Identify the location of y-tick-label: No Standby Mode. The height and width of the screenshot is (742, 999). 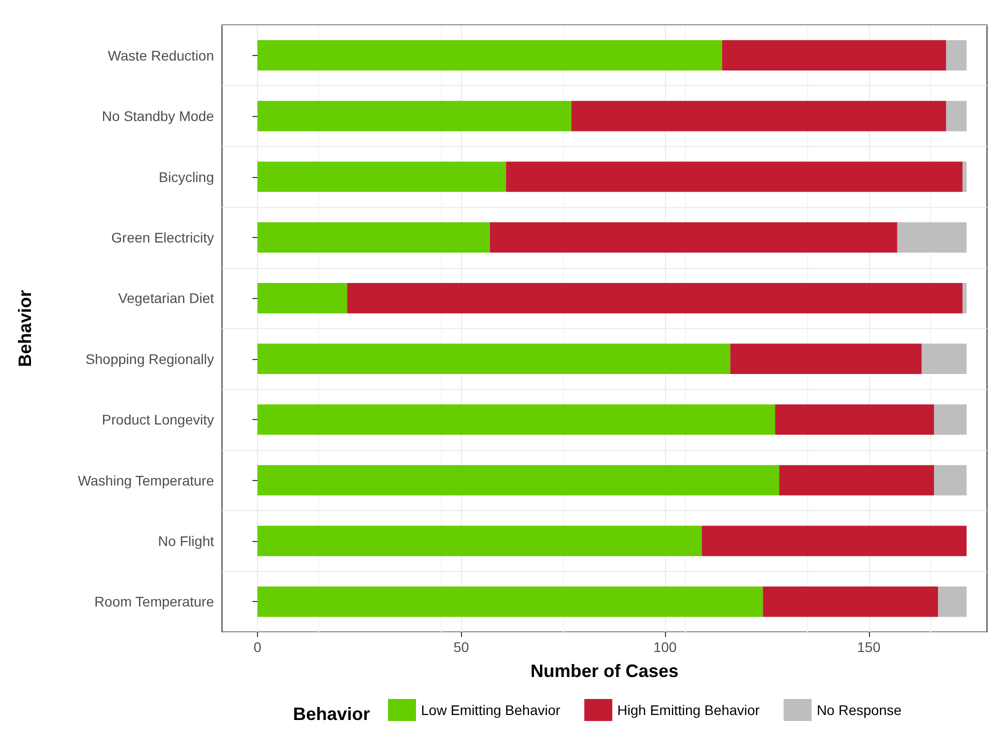
(158, 116).